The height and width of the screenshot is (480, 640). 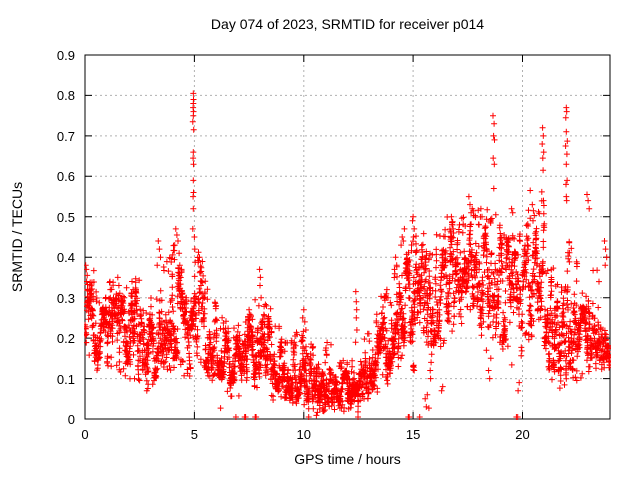 What do you see at coordinates (347, 459) in the screenshot?
I see `x-axis-label: GPS time / hours` at bounding box center [347, 459].